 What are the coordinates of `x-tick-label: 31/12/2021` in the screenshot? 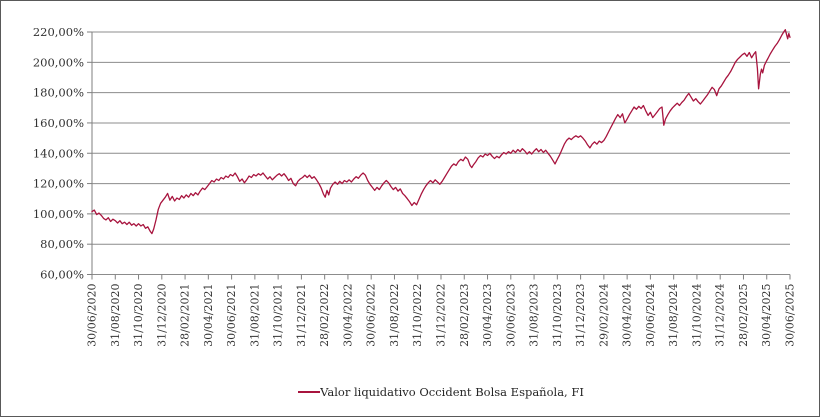 It's located at (301, 315).